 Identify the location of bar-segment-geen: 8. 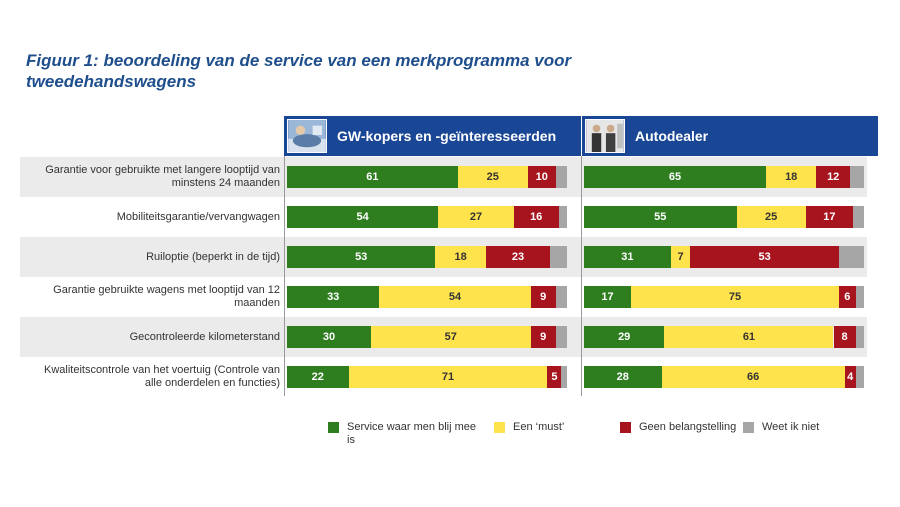
(844, 337).